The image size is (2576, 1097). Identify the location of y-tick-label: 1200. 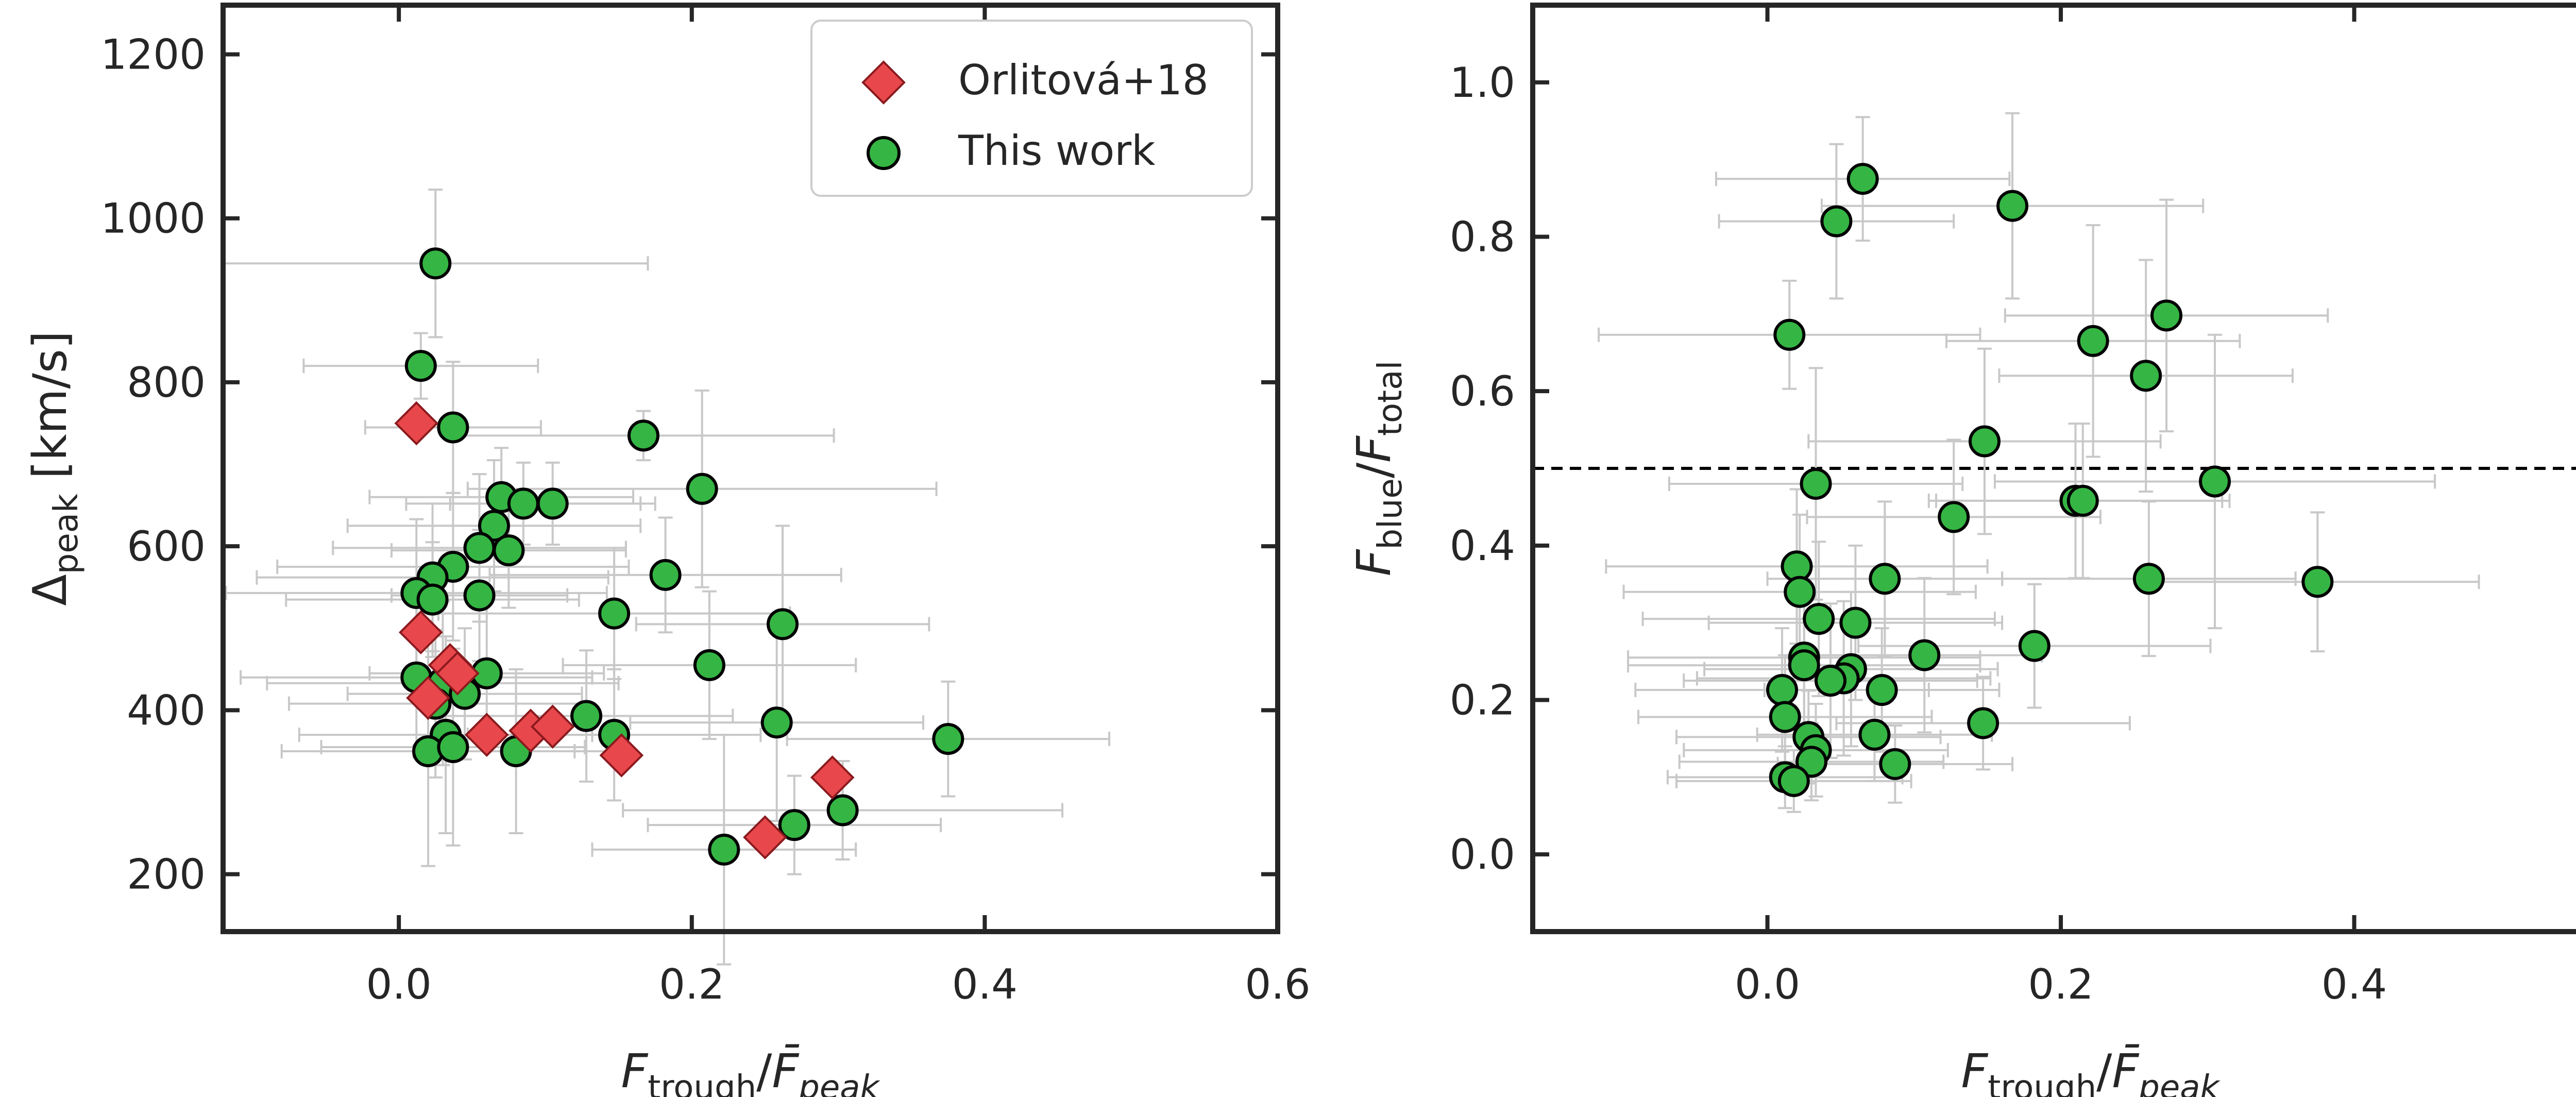
(153, 54).